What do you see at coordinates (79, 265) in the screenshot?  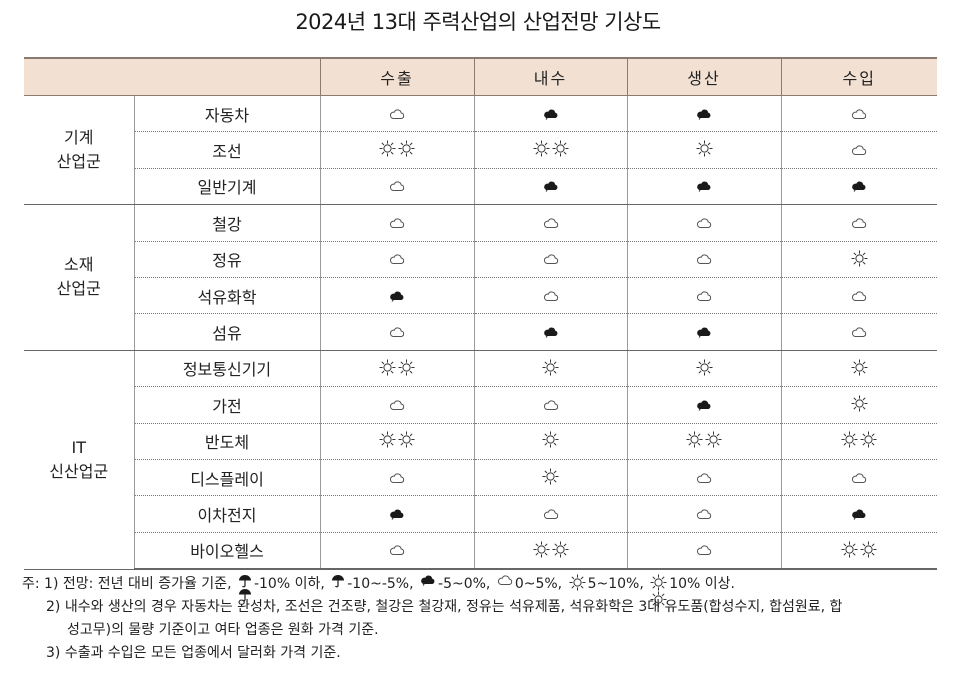 I see `group-label-line: 소재` at bounding box center [79, 265].